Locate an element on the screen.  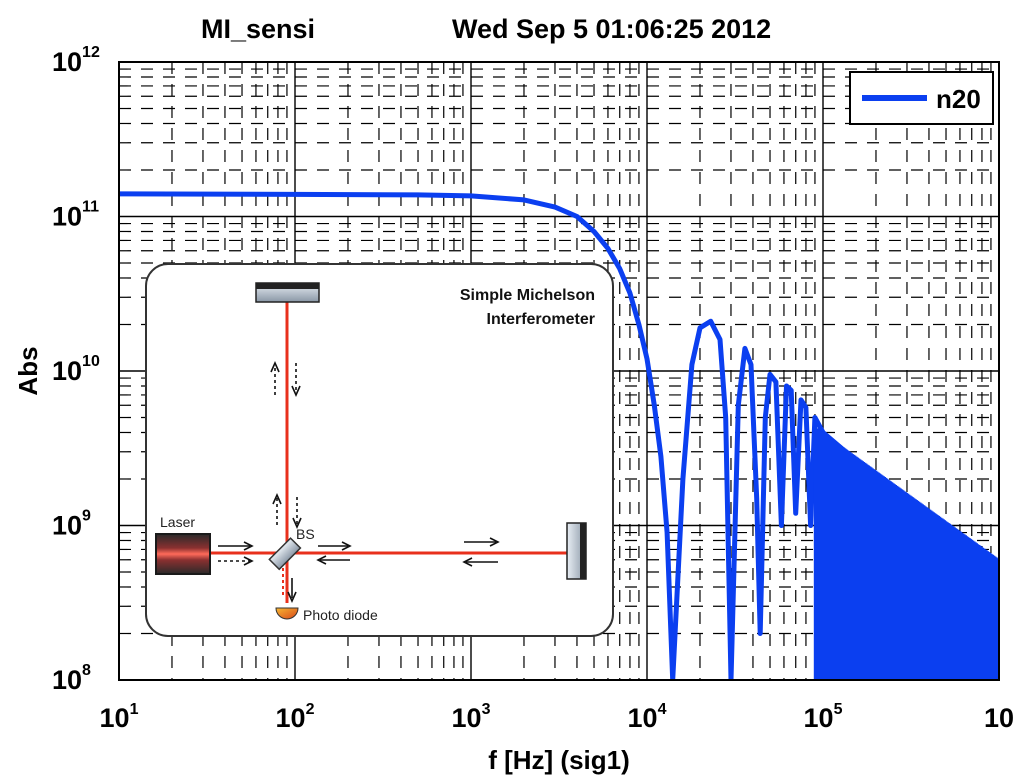
photo-diode is located at coordinates (287, 613).